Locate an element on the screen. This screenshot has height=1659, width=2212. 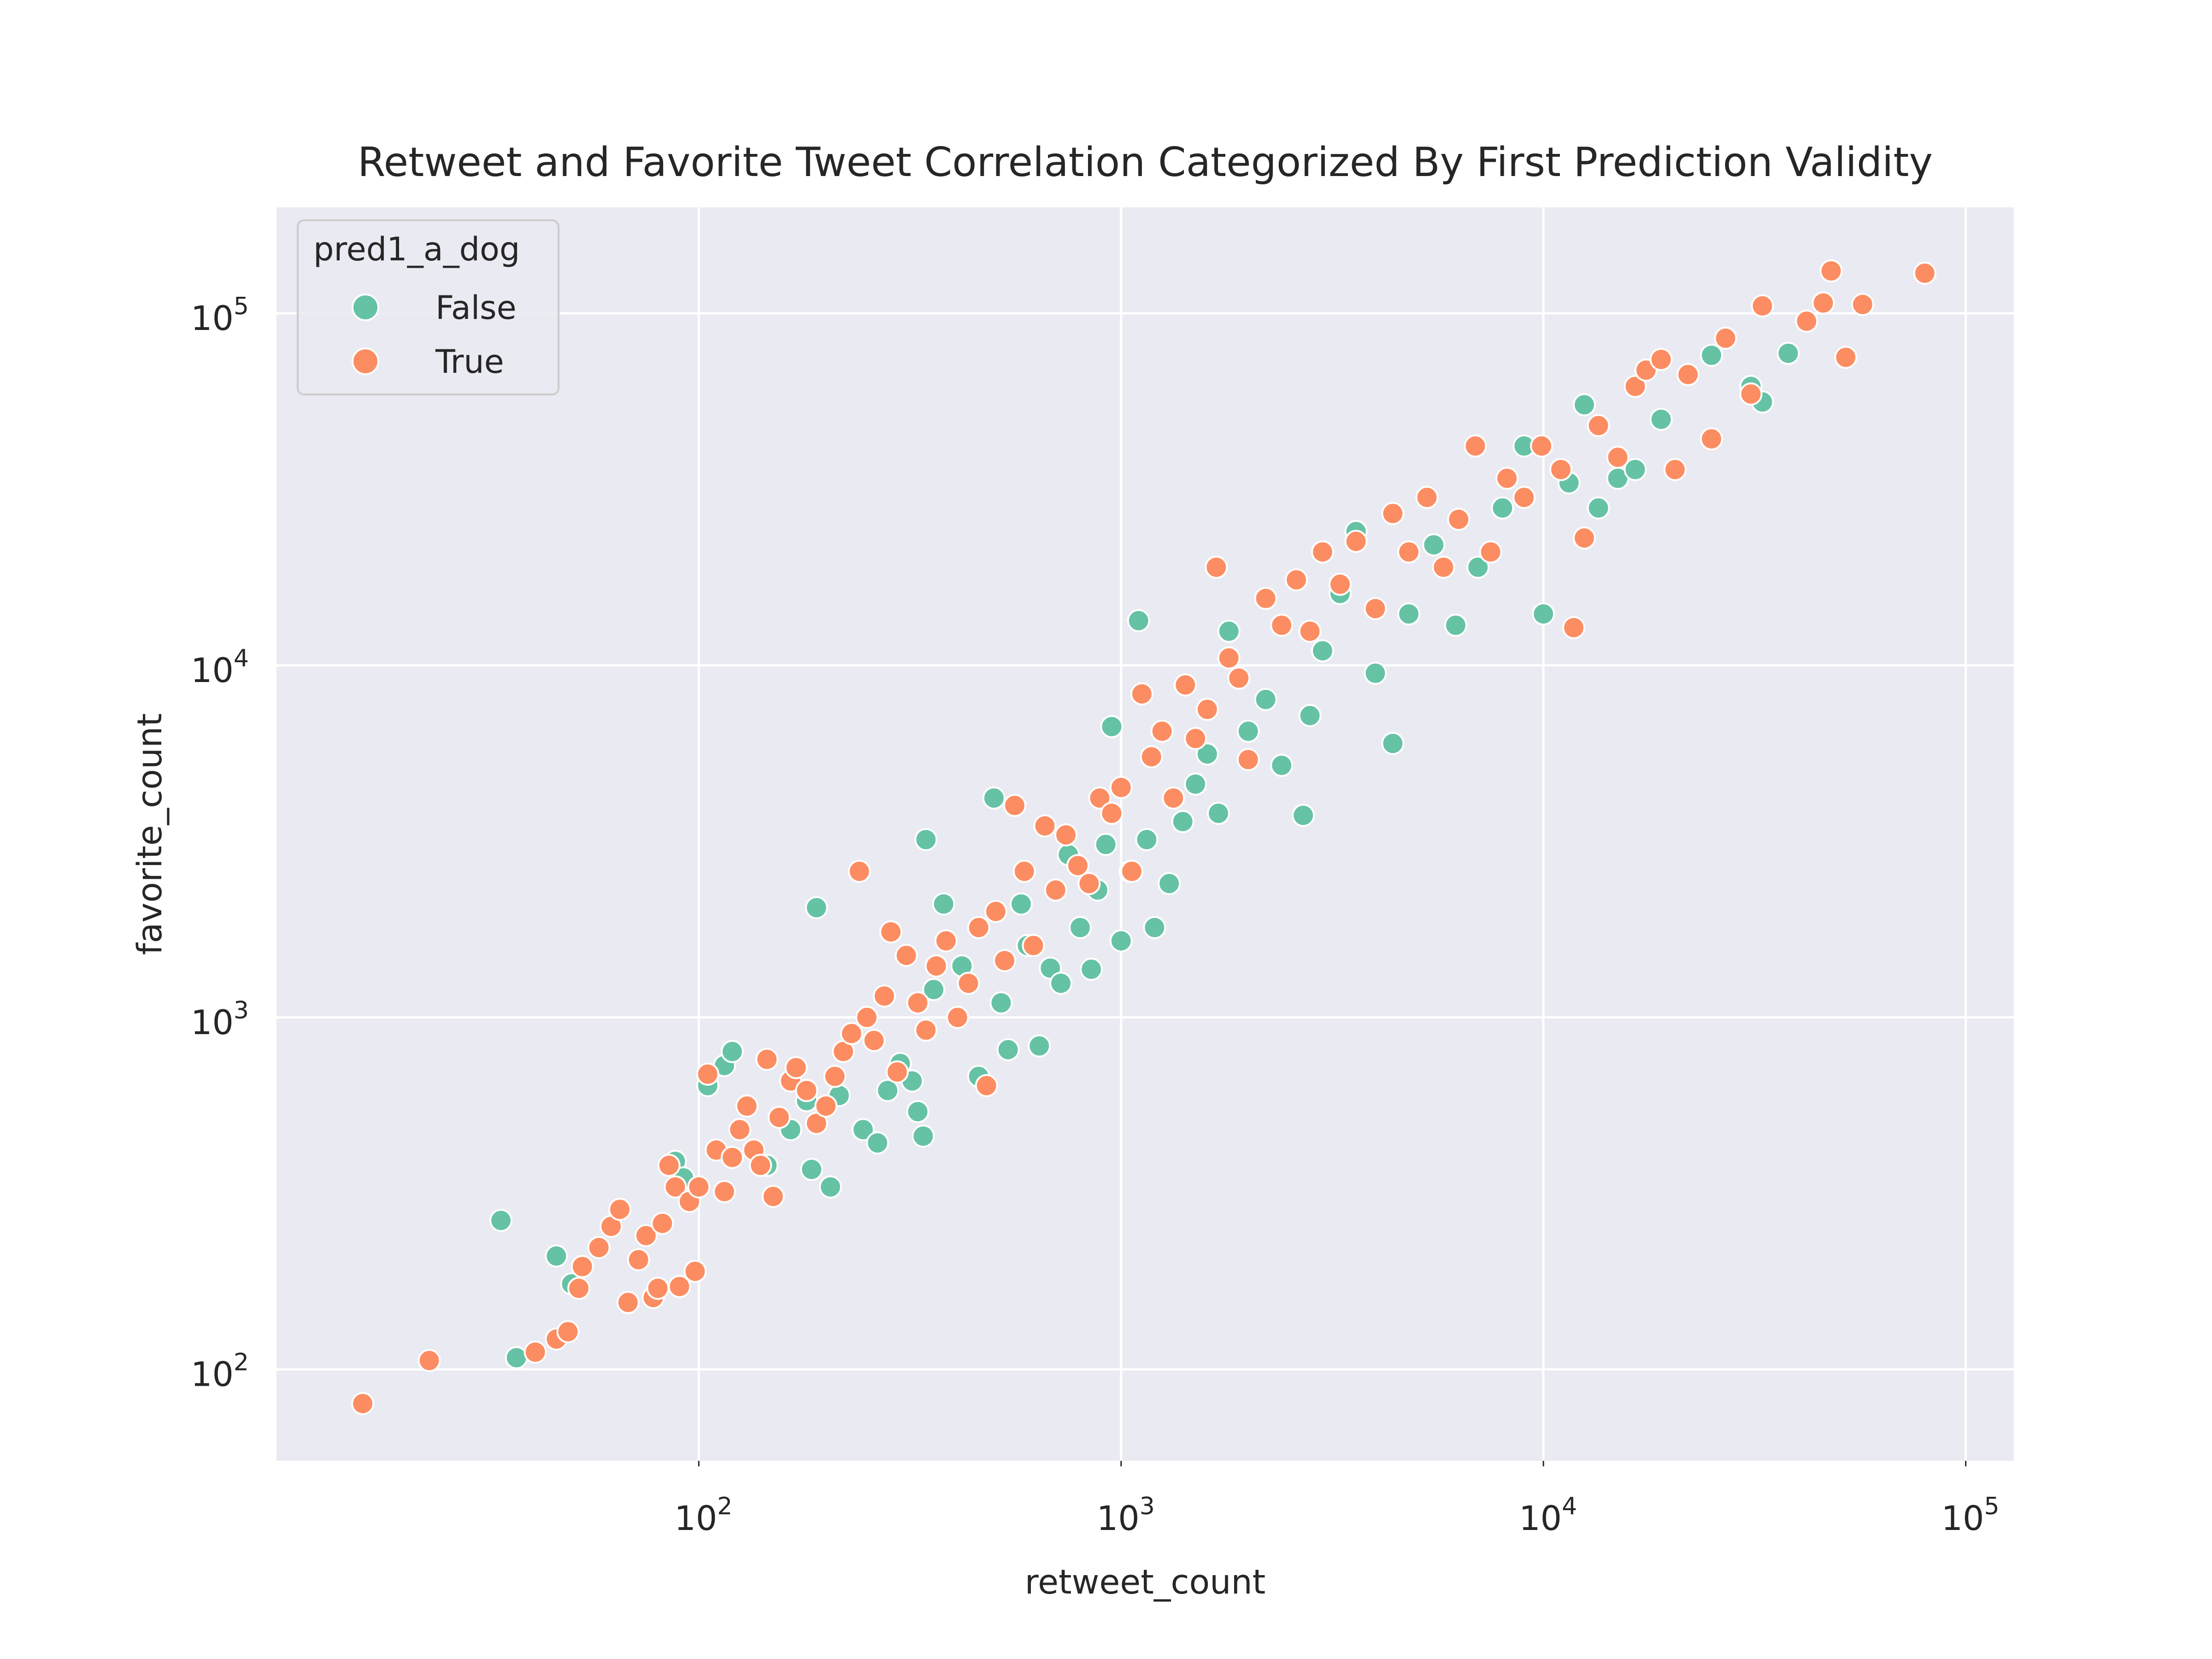
legend-label-false: False is located at coordinates (476, 308).